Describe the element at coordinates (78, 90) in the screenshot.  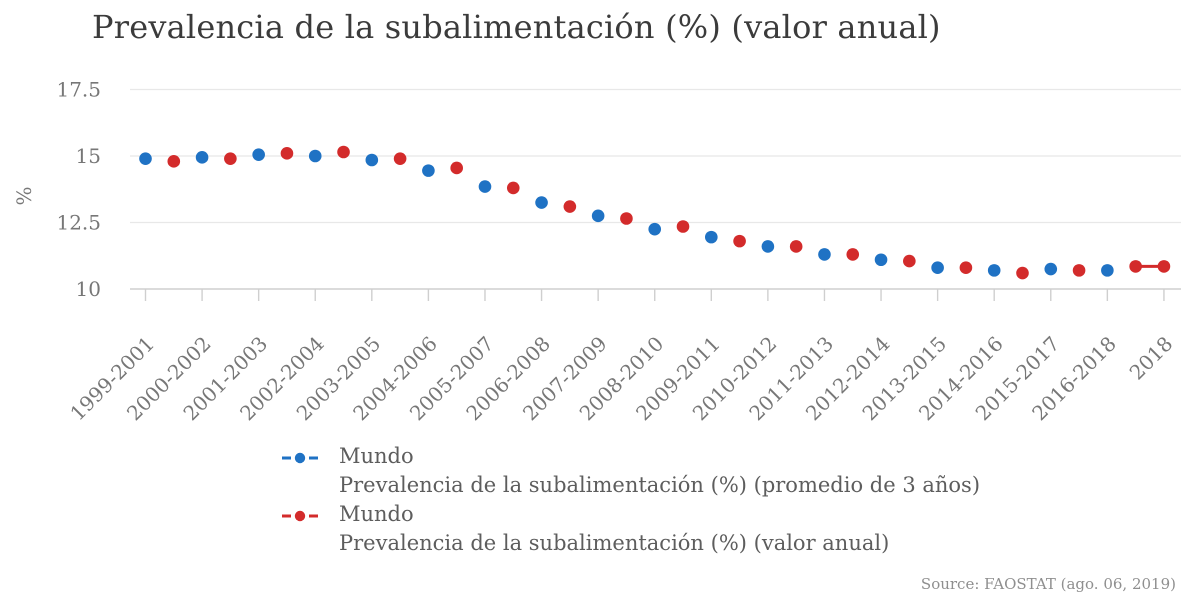
I see `y-tick-label: 17.5` at that location.